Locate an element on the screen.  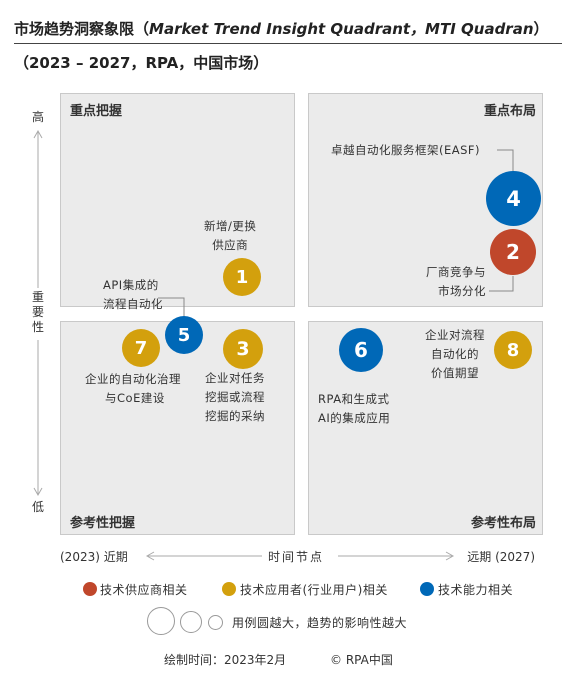
trend-point-2: 2 is located at coordinates (513, 252).